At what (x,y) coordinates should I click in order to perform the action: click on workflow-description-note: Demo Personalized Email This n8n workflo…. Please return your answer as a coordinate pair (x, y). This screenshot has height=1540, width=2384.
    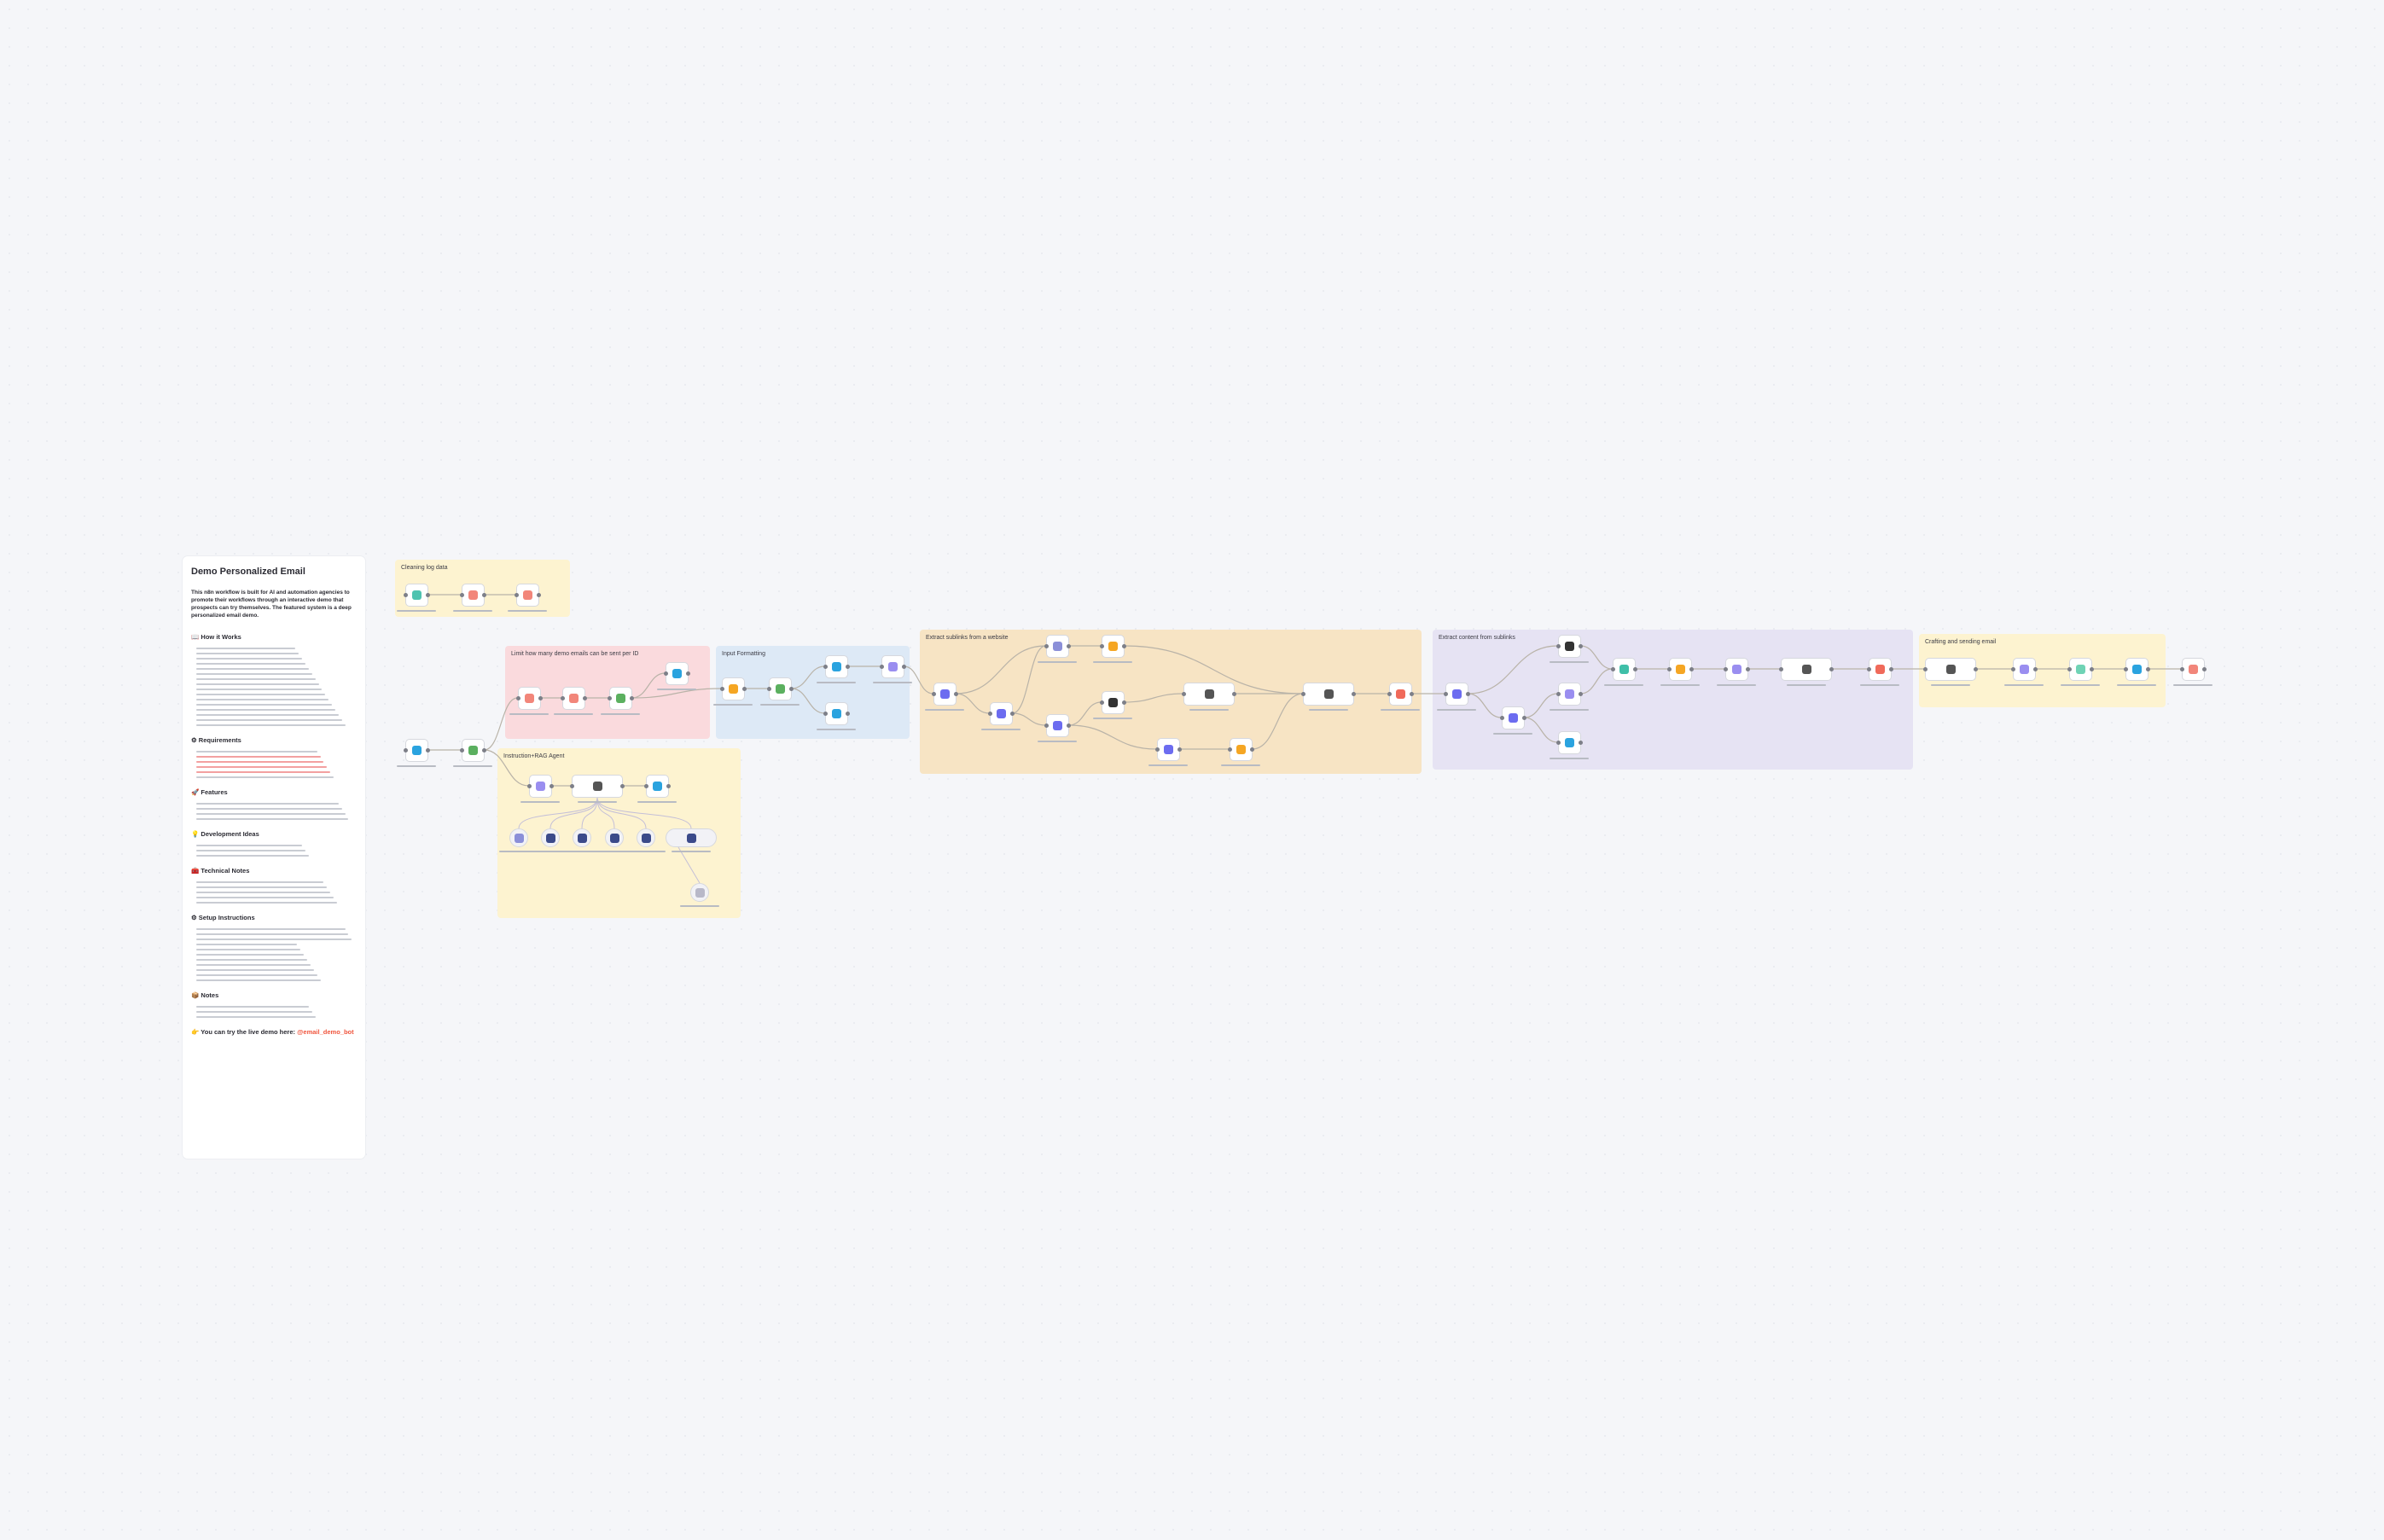
    Looking at the image, I should click on (274, 857).